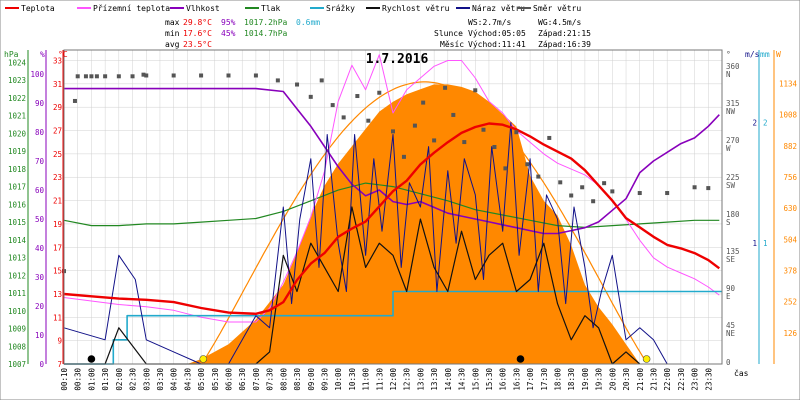 This screenshot has height=404, width=800. Describe the element at coordinates (174, 379) in the screenshot. I see `axis-tick-time: 04:00` at that location.